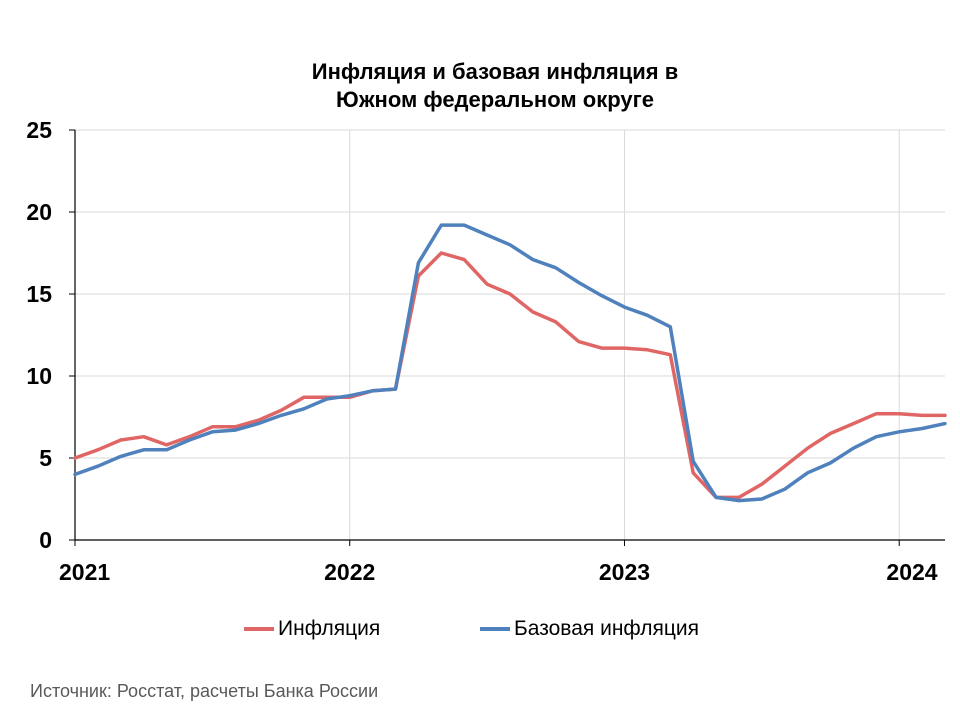 This screenshot has height=720, width=960. Describe the element at coordinates (349, 572) in the screenshot. I see `x-tick-label: 2022` at that location.